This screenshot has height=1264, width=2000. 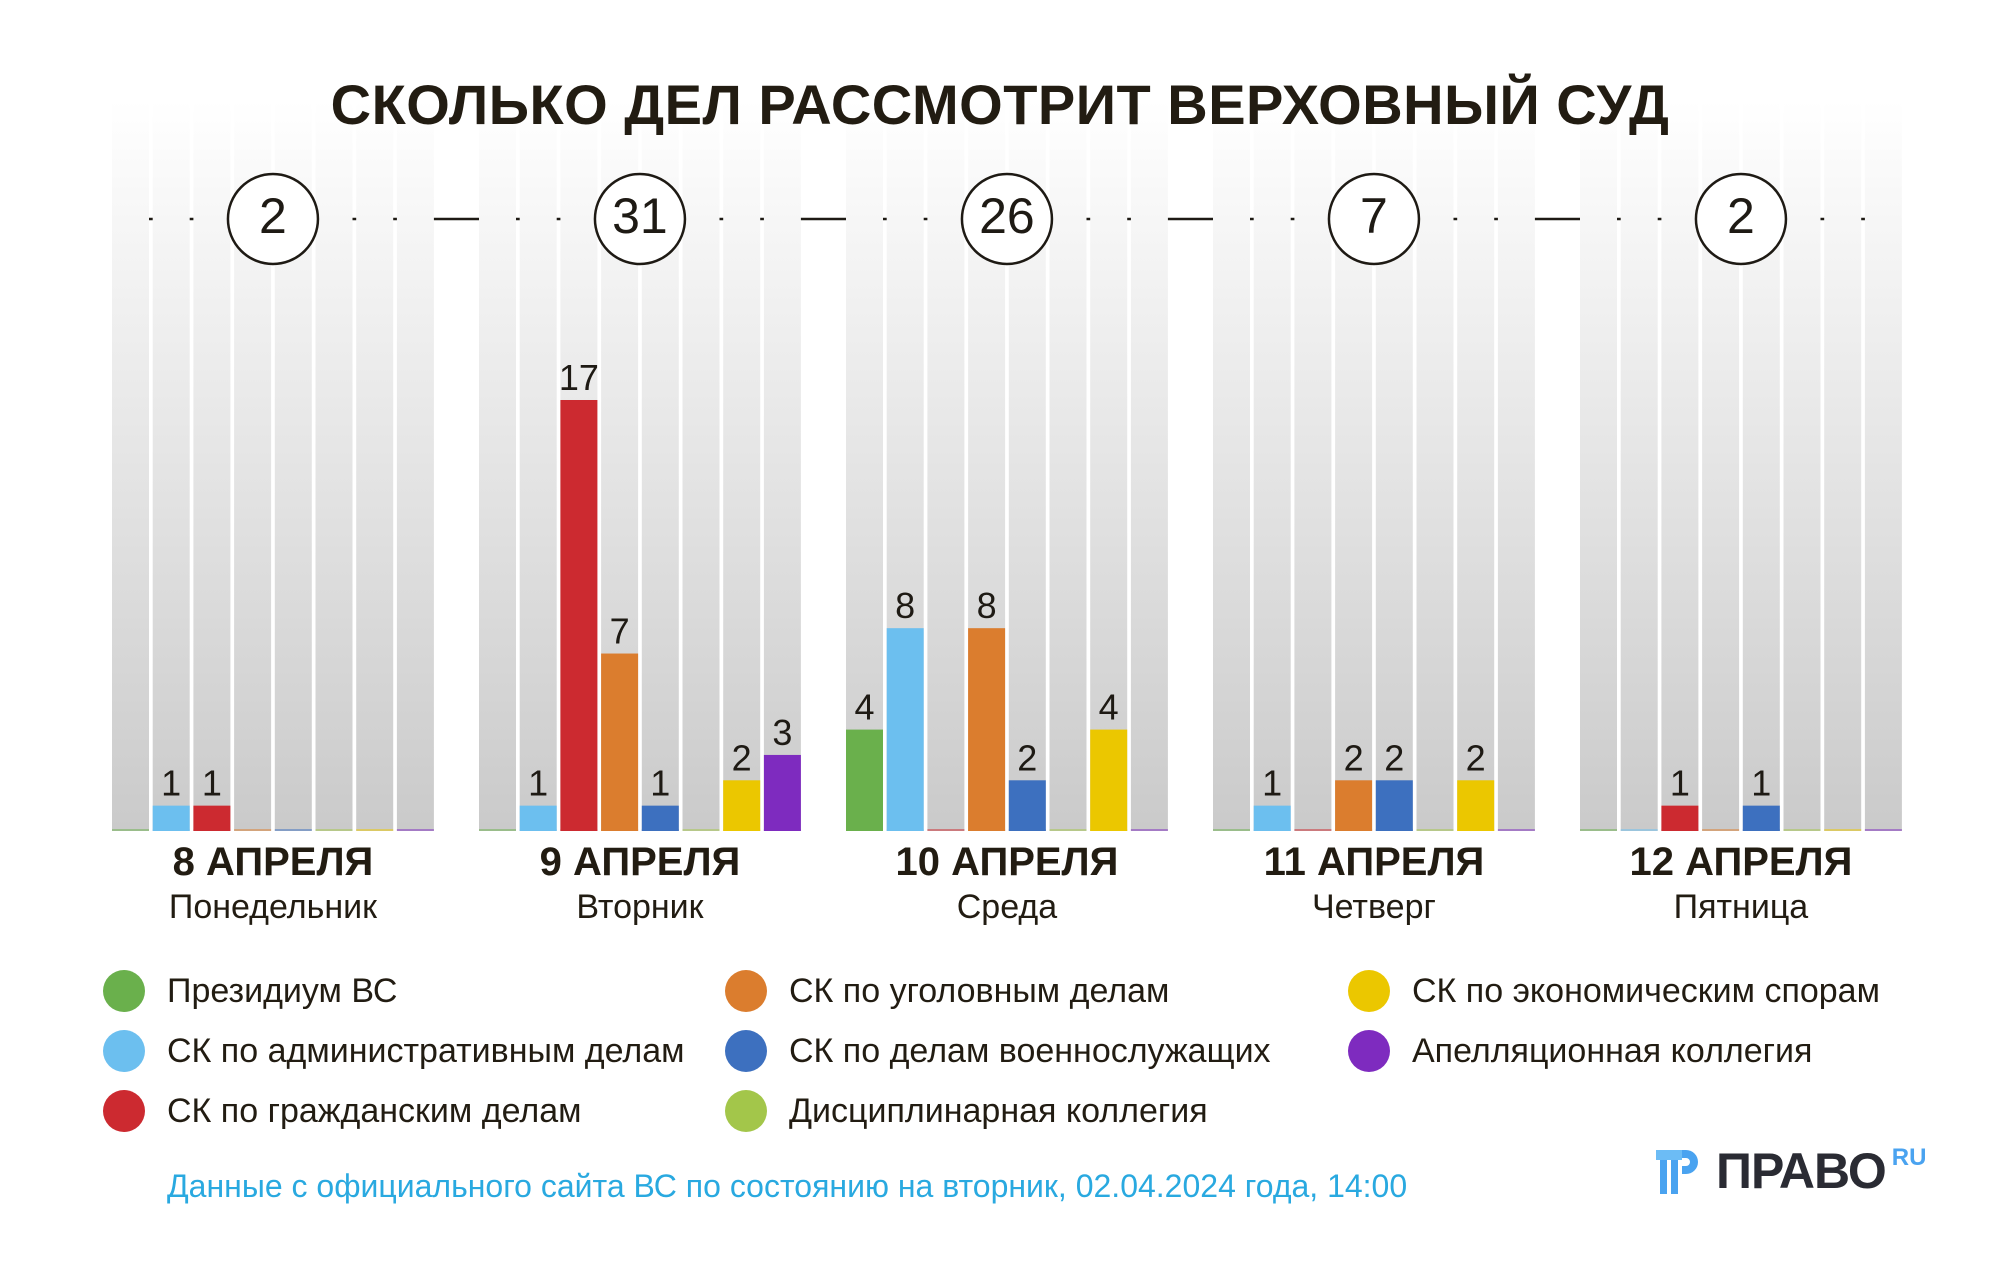 I want to click on day-date-label: 11 АПРЕЛЯ, so click(x=1374, y=862).